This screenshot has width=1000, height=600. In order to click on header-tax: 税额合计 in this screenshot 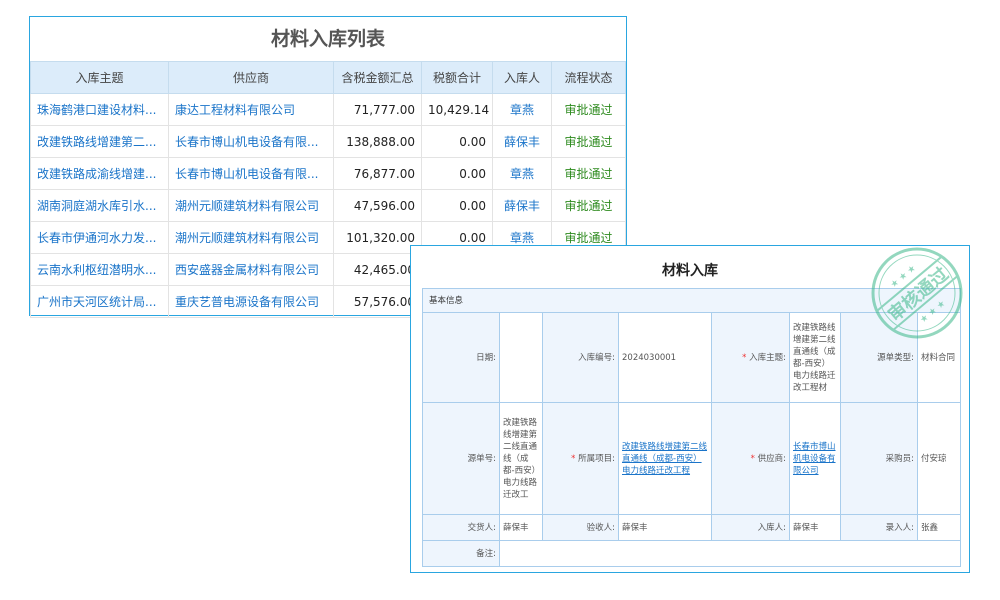, I will do `click(457, 77)`.